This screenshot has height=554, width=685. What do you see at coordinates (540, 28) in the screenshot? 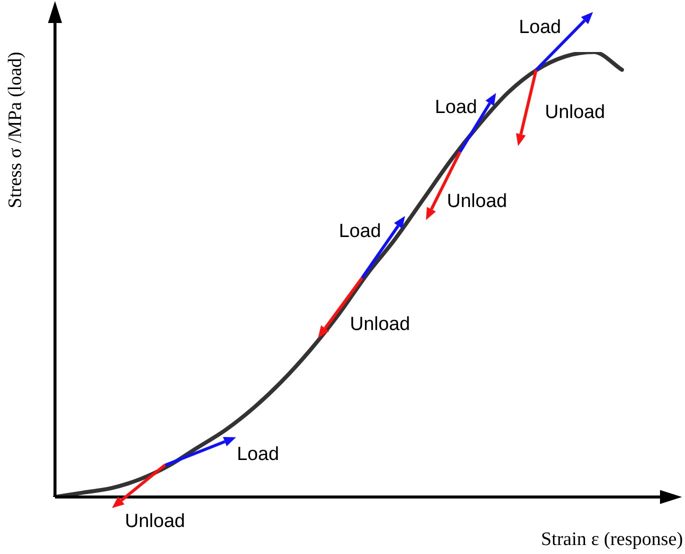
I see `text: Load` at bounding box center [540, 28].